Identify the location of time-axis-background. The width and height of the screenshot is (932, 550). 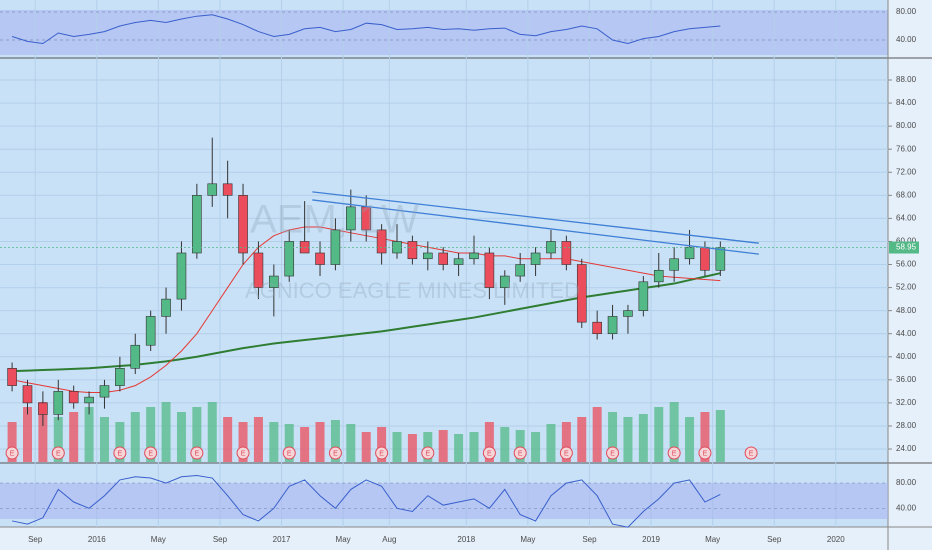
(444, 538).